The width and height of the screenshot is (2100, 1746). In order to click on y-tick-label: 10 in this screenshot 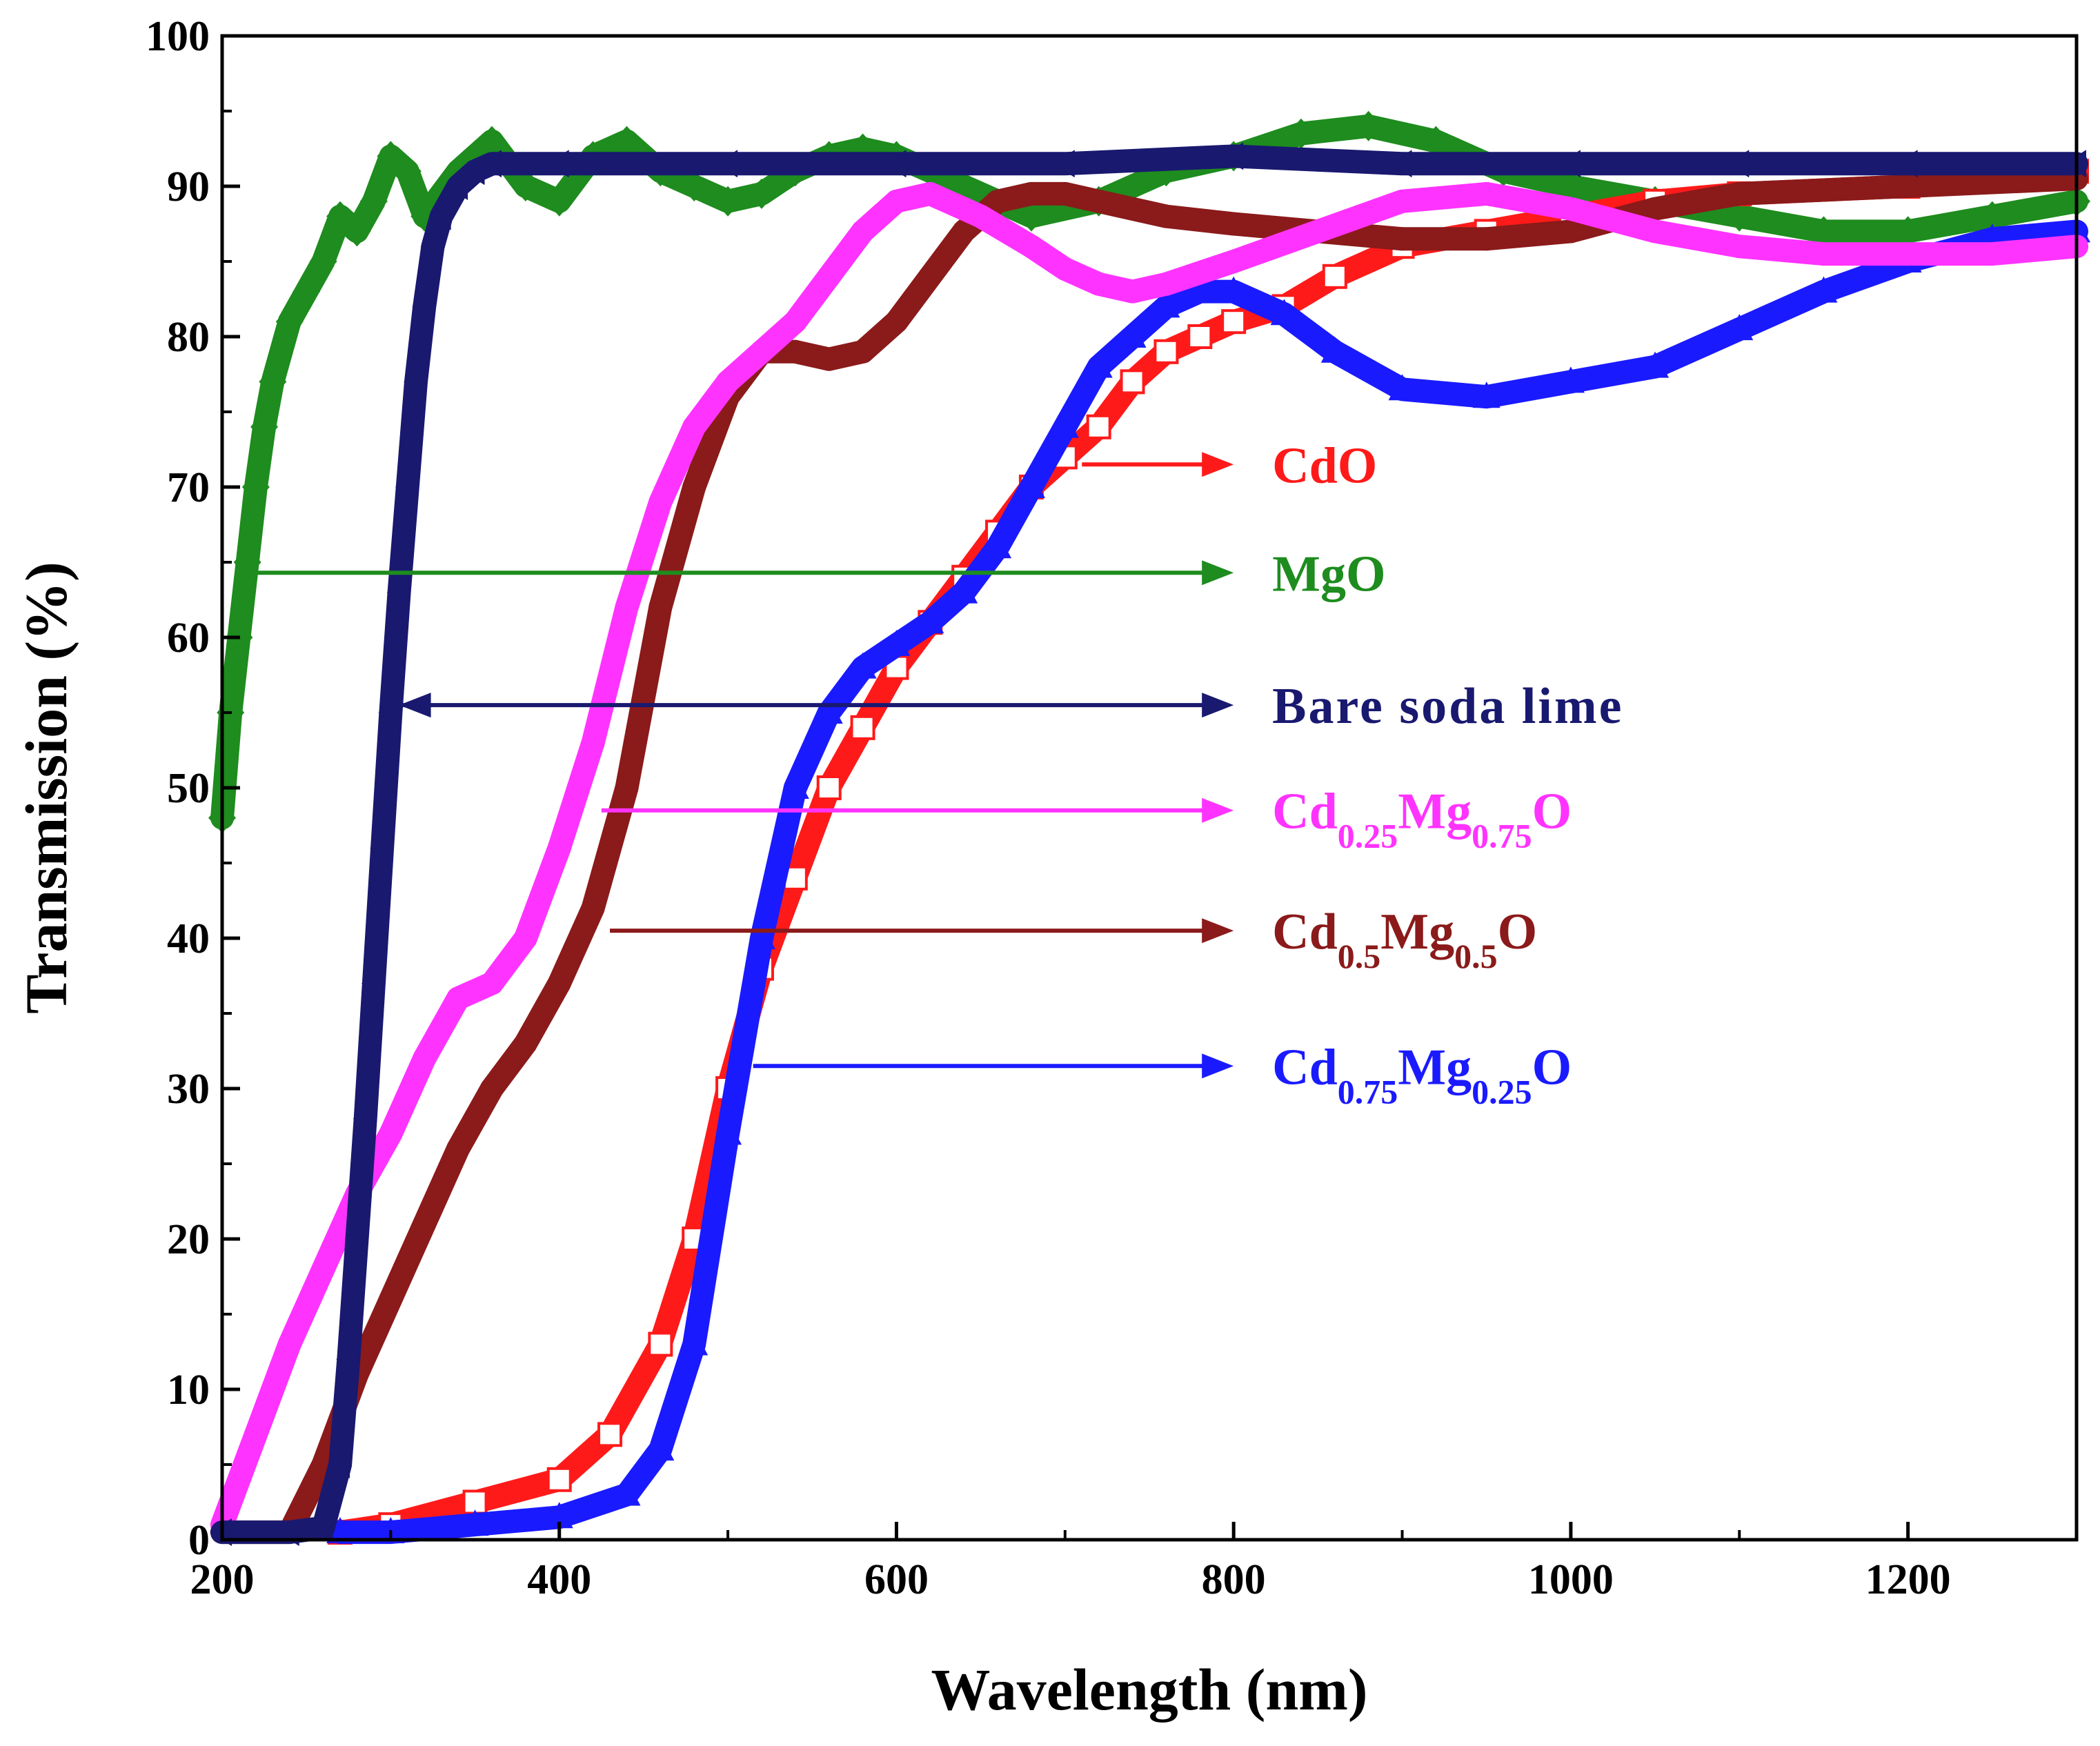, I will do `click(188, 1390)`.